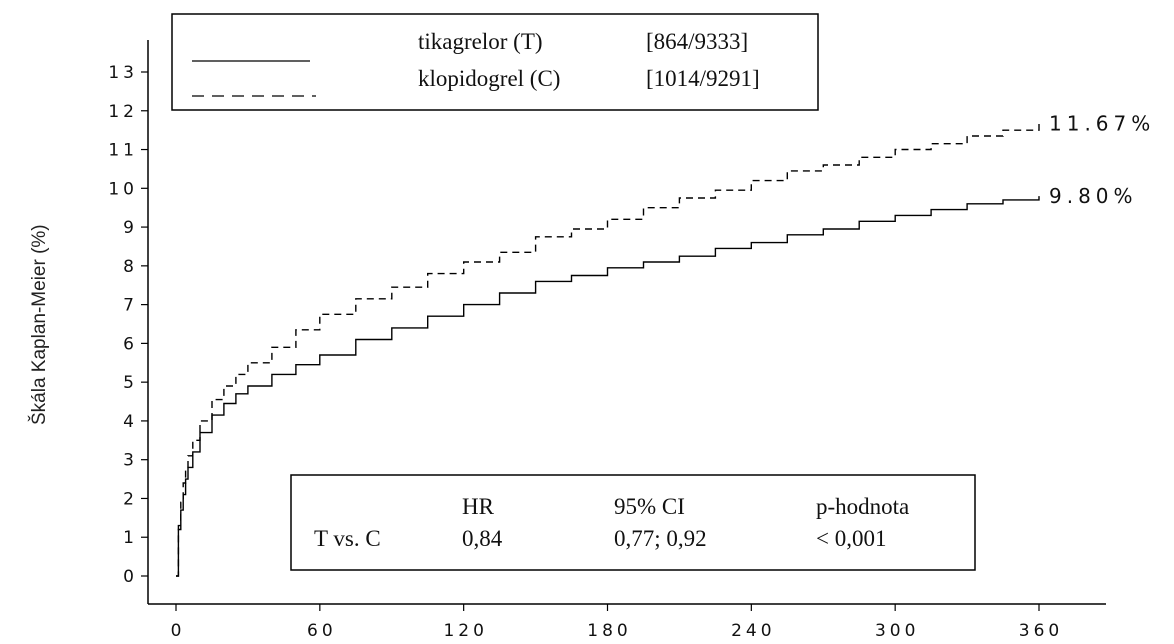  What do you see at coordinates (753, 631) in the screenshot?
I see `x-tick-label: 240` at bounding box center [753, 631].